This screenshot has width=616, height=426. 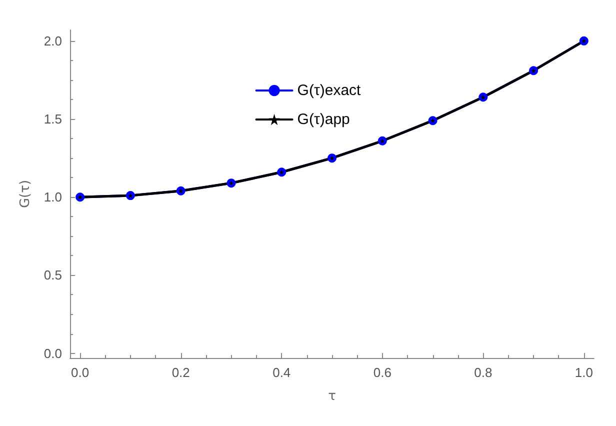 I want to click on legend-label: G(τ)exact, so click(x=329, y=90).